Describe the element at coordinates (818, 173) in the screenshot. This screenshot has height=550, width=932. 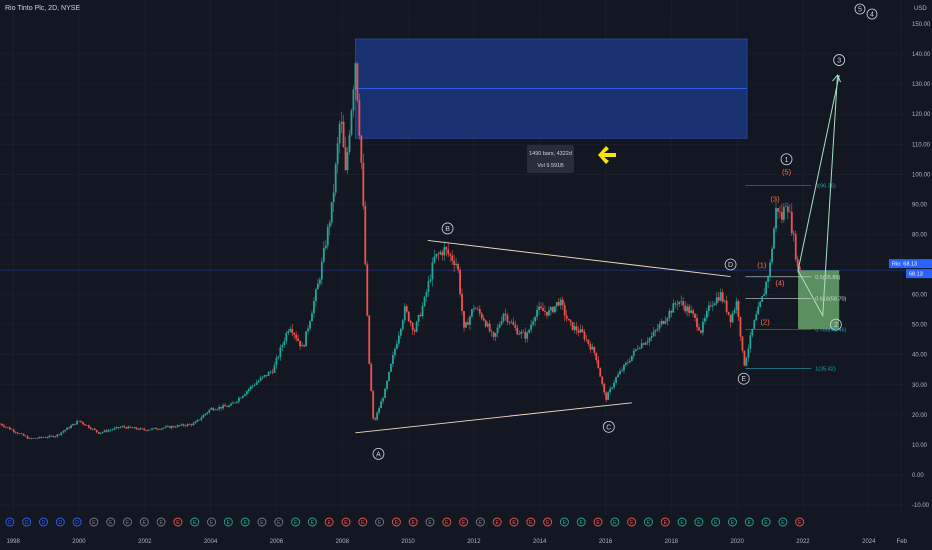
I see `projection-path-alt` at that location.